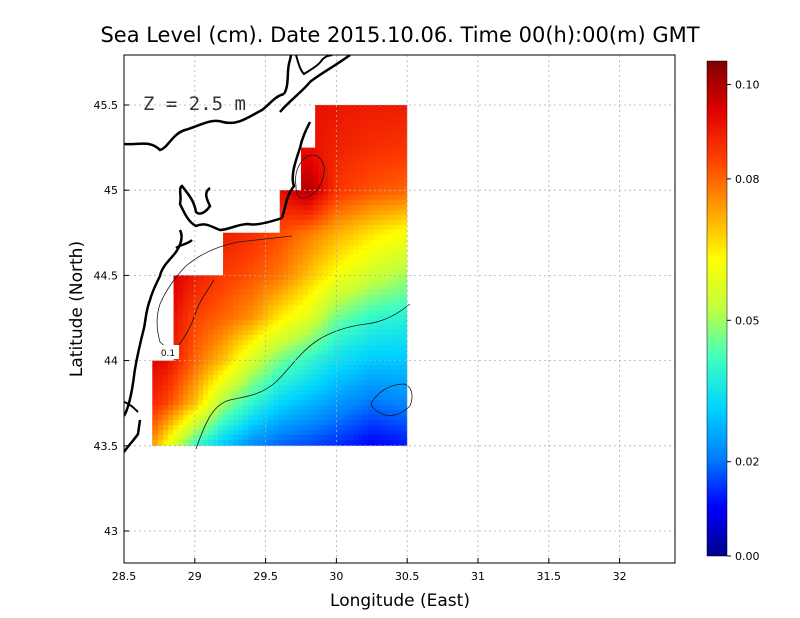  What do you see at coordinates (124, 576) in the screenshot?
I see `x-tick-label: 28.5` at bounding box center [124, 576].